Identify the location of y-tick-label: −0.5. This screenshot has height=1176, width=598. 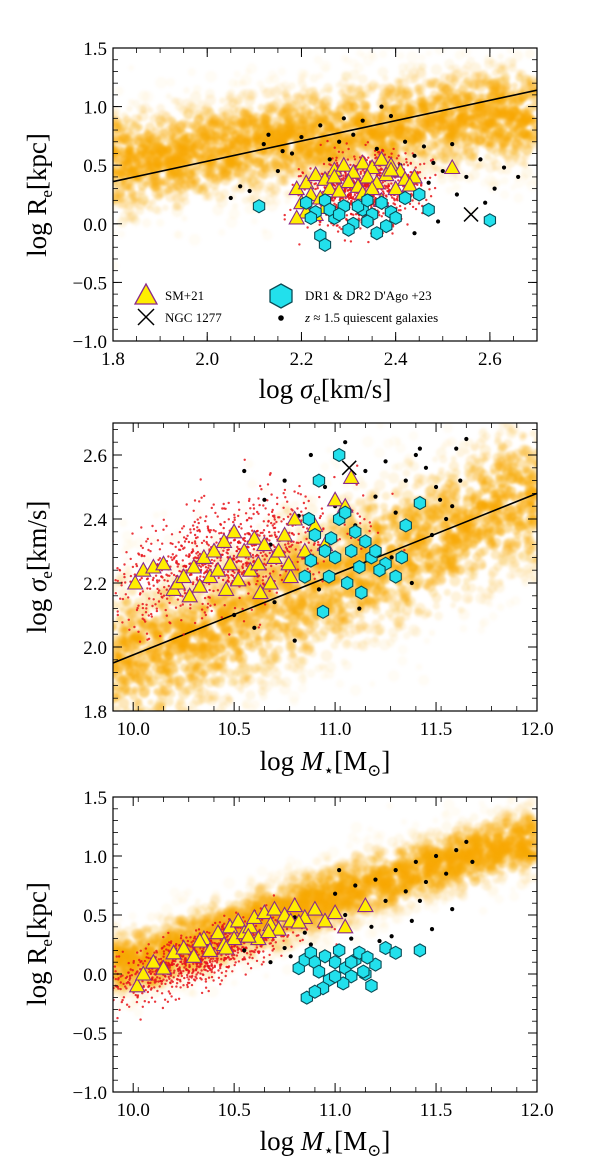
(90, 283).